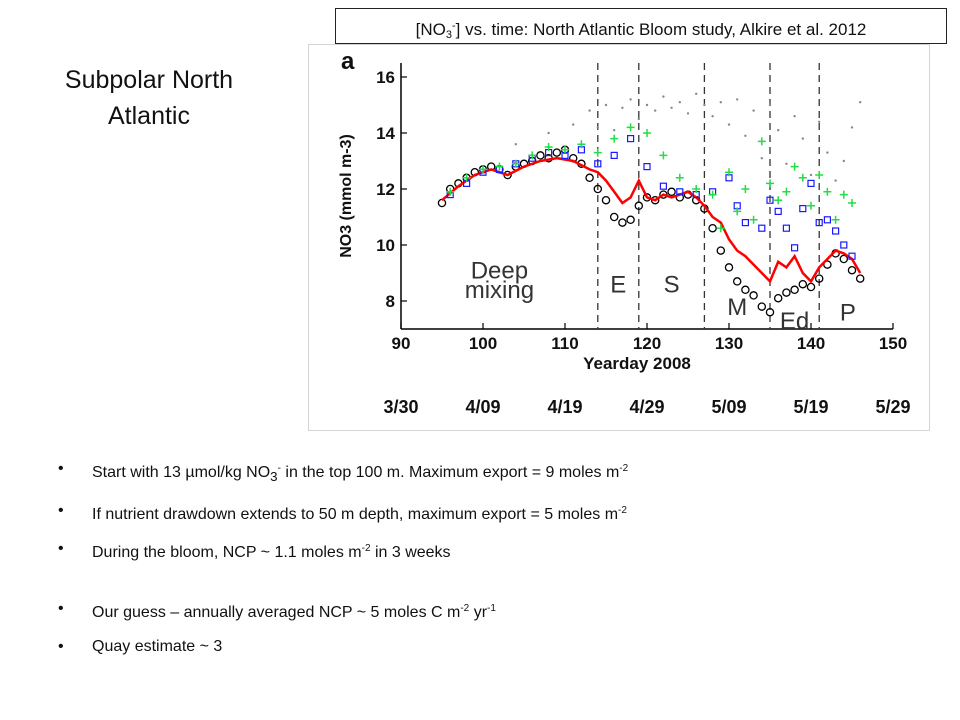 The width and height of the screenshot is (960, 720). Describe the element at coordinates (728, 407) in the screenshot. I see `date-tick-label: 5/09` at that location.